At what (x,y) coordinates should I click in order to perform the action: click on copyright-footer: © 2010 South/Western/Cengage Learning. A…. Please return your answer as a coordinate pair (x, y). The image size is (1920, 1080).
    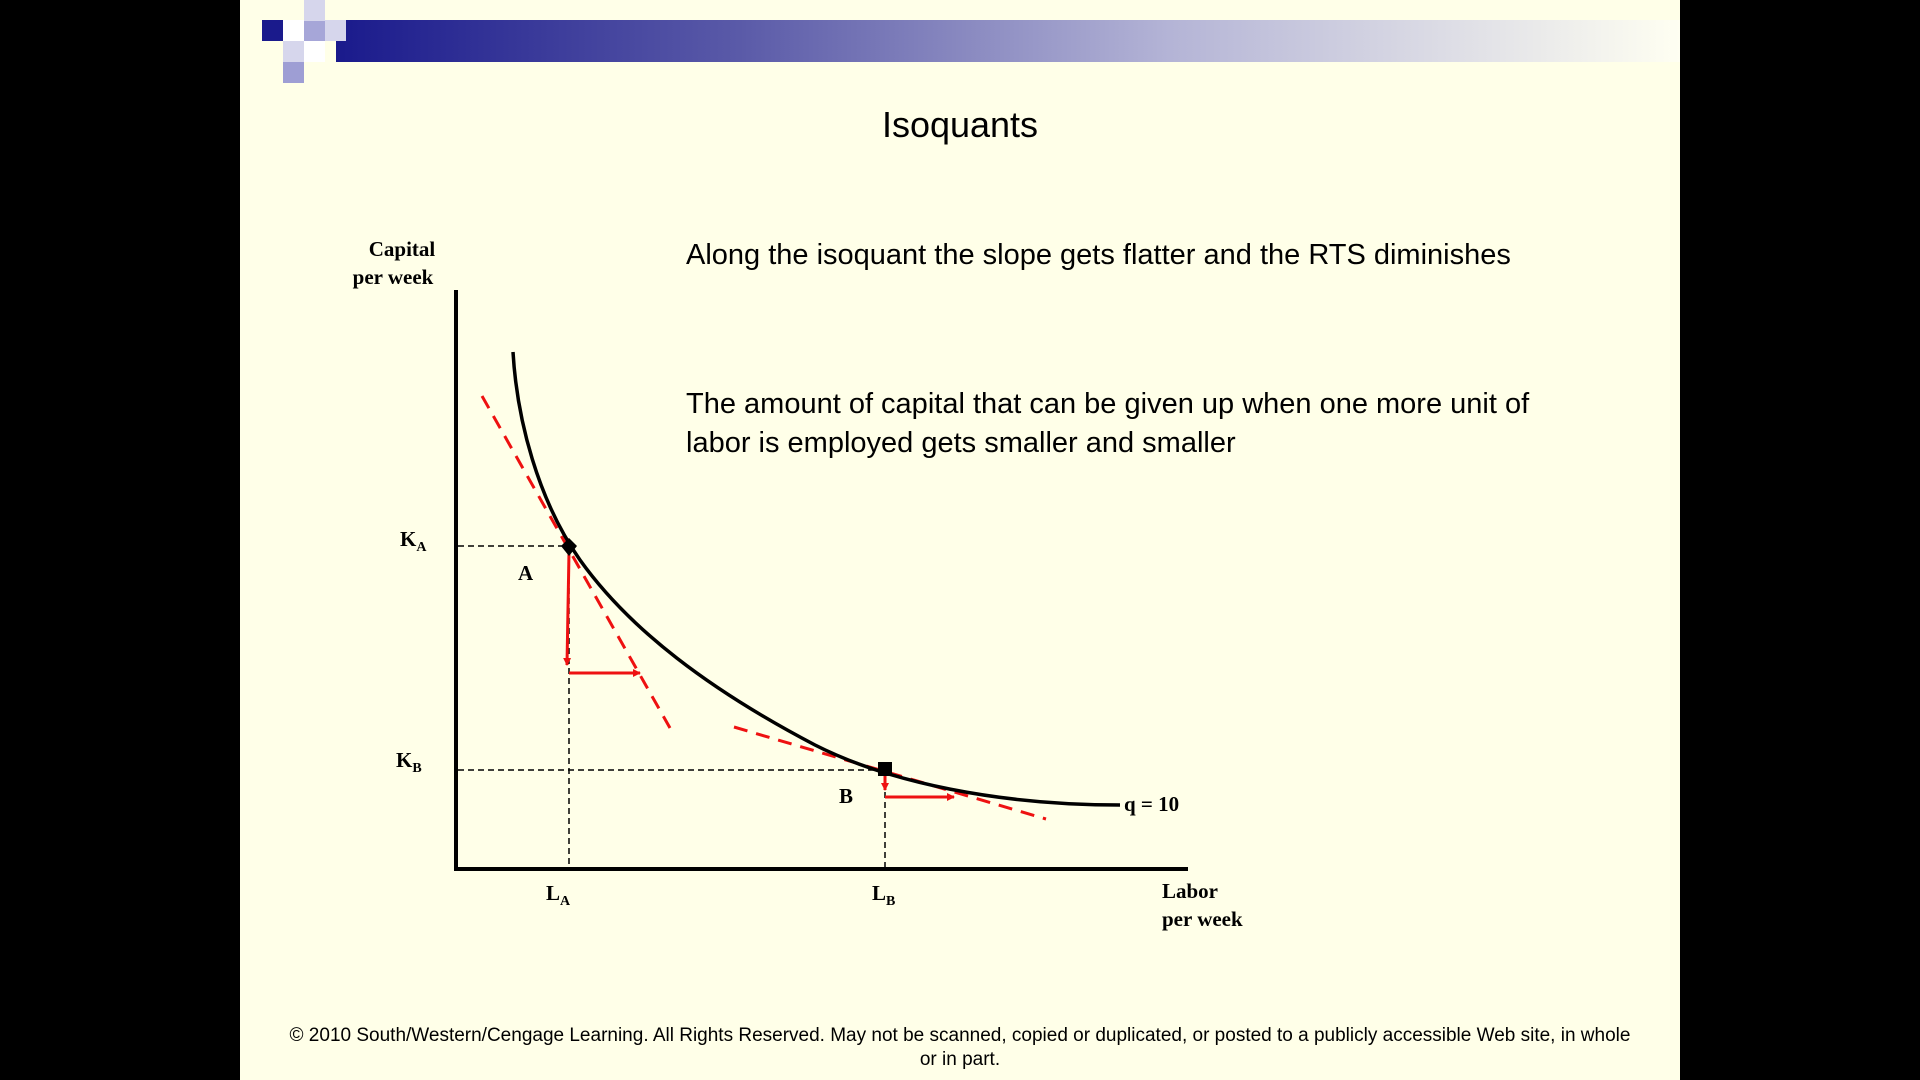
    Looking at the image, I should click on (960, 1048).